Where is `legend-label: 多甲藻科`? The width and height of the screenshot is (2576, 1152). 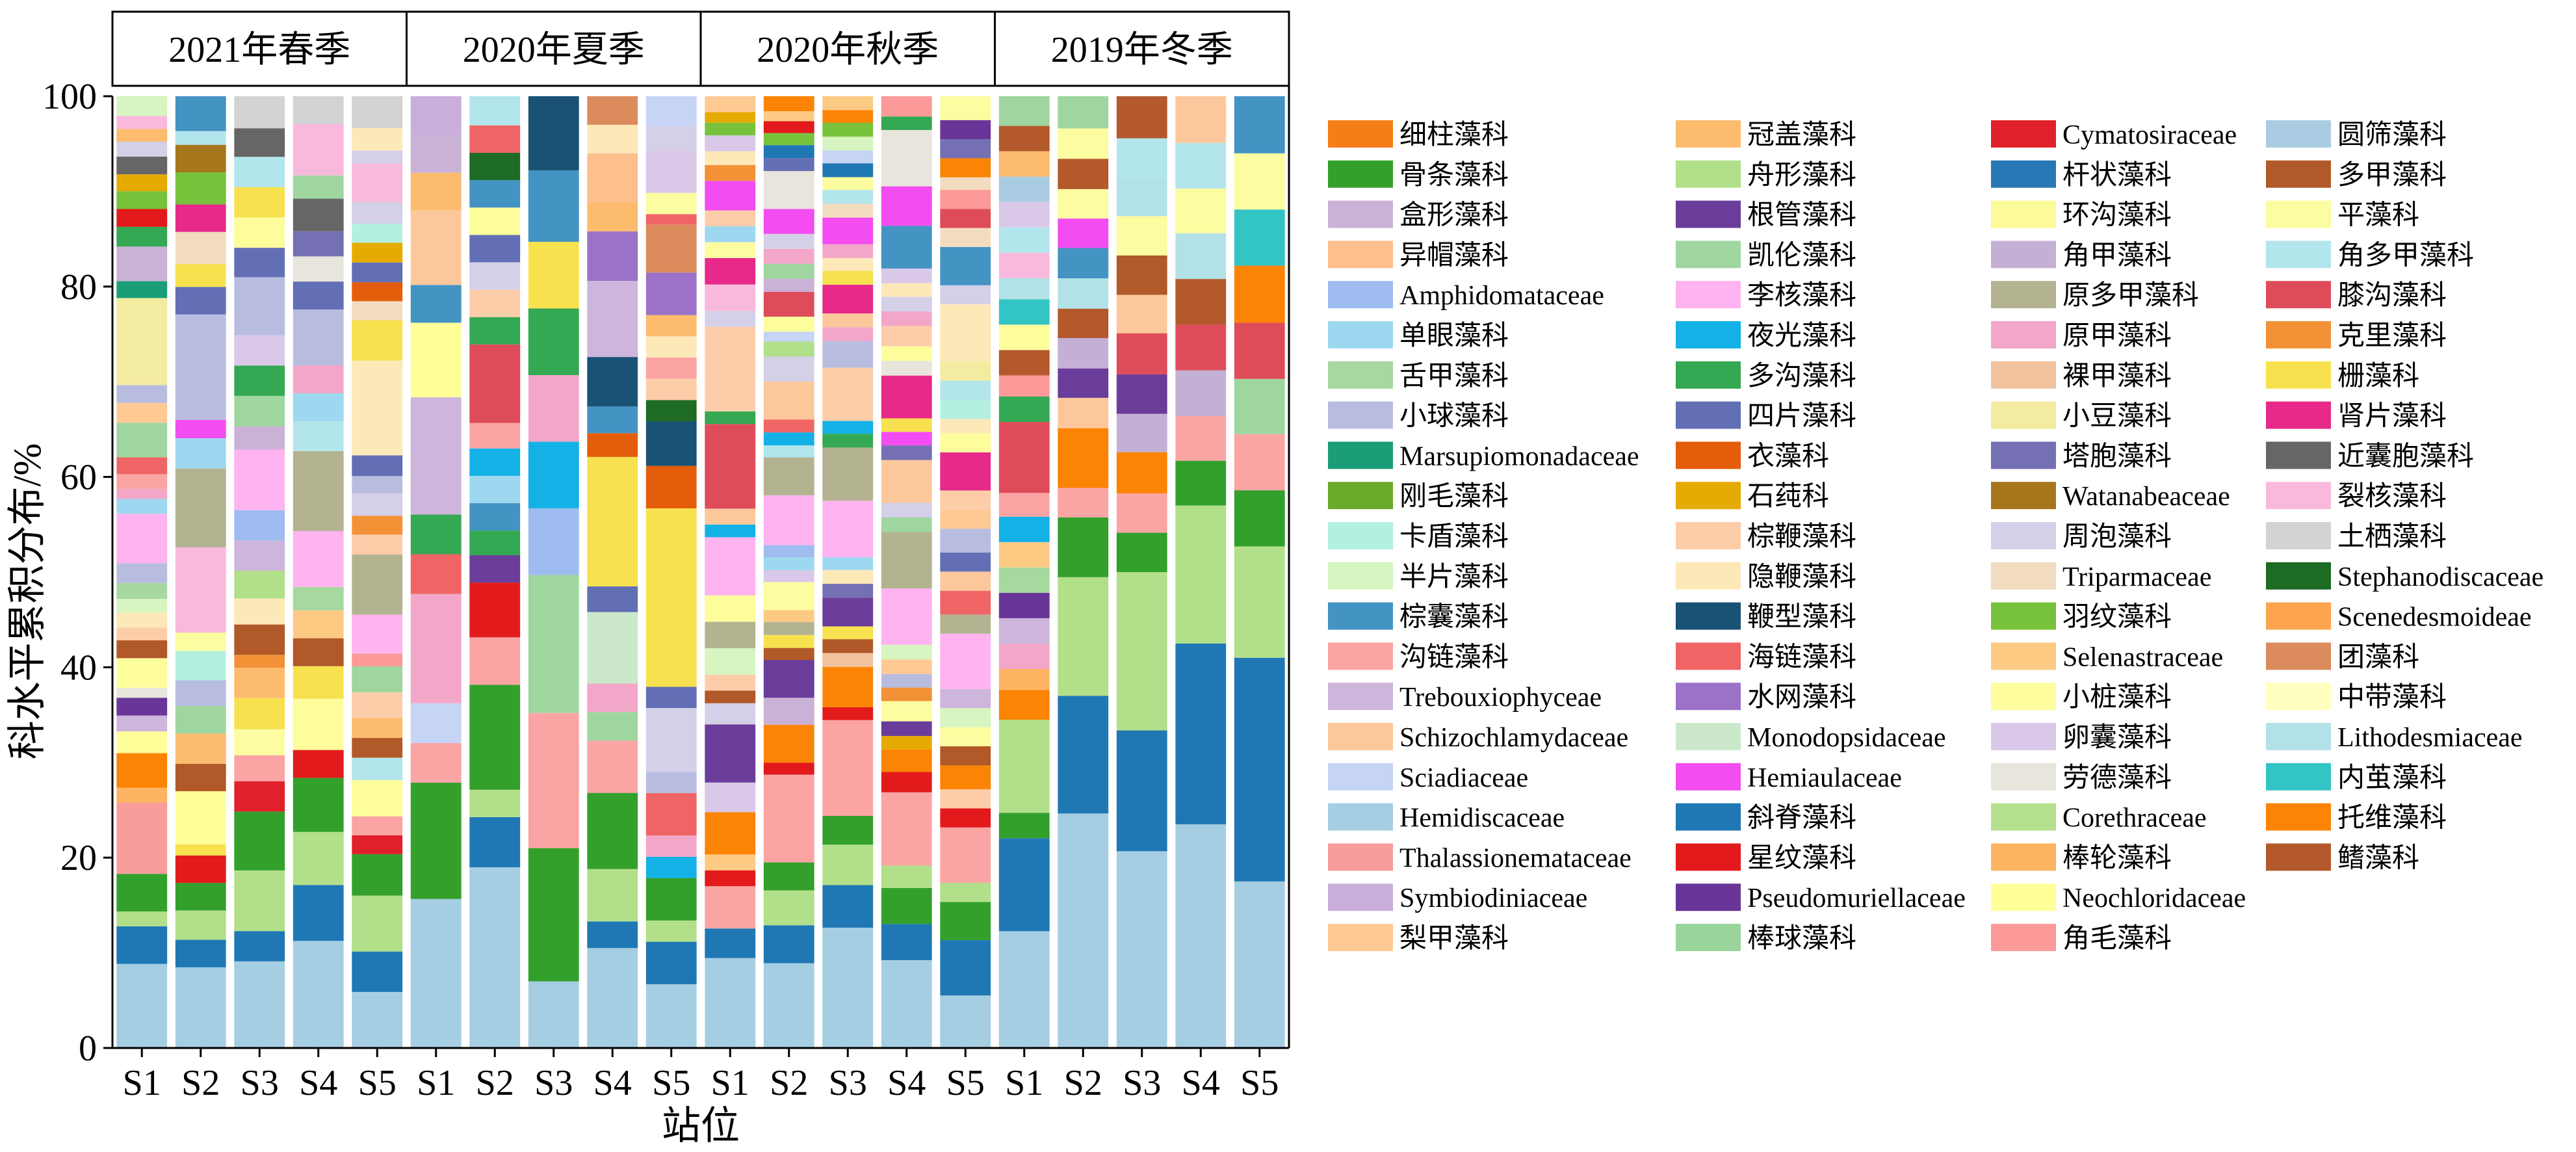
legend-label: 多甲藻科 is located at coordinates (2392, 175).